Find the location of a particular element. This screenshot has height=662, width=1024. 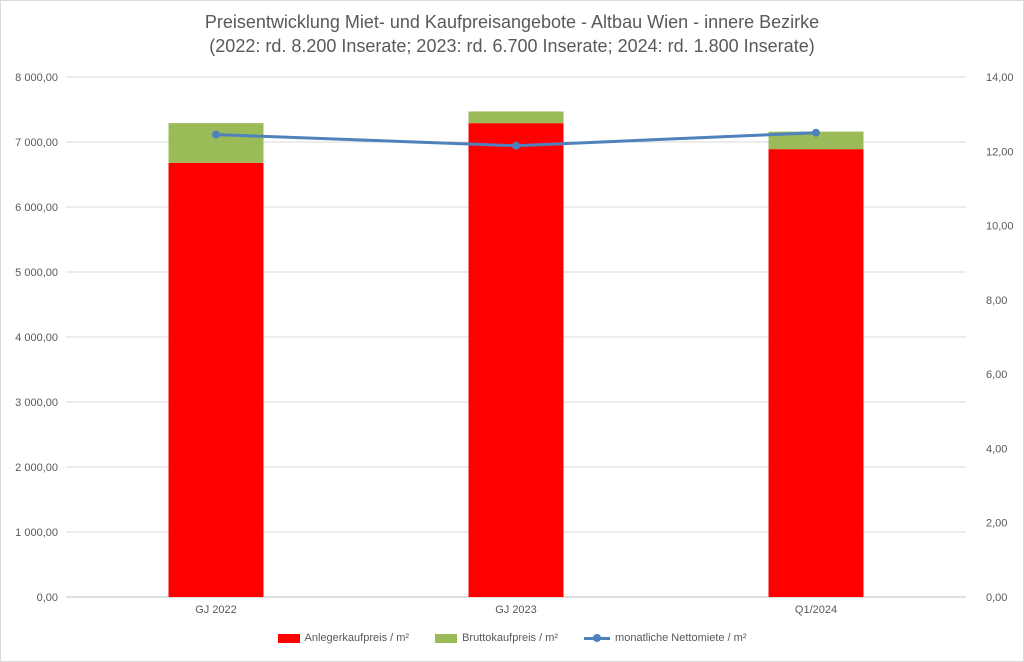

legend-item-anlegerkaufpreis: Anlegerkaufpreis / m² is located at coordinates (343, 638).